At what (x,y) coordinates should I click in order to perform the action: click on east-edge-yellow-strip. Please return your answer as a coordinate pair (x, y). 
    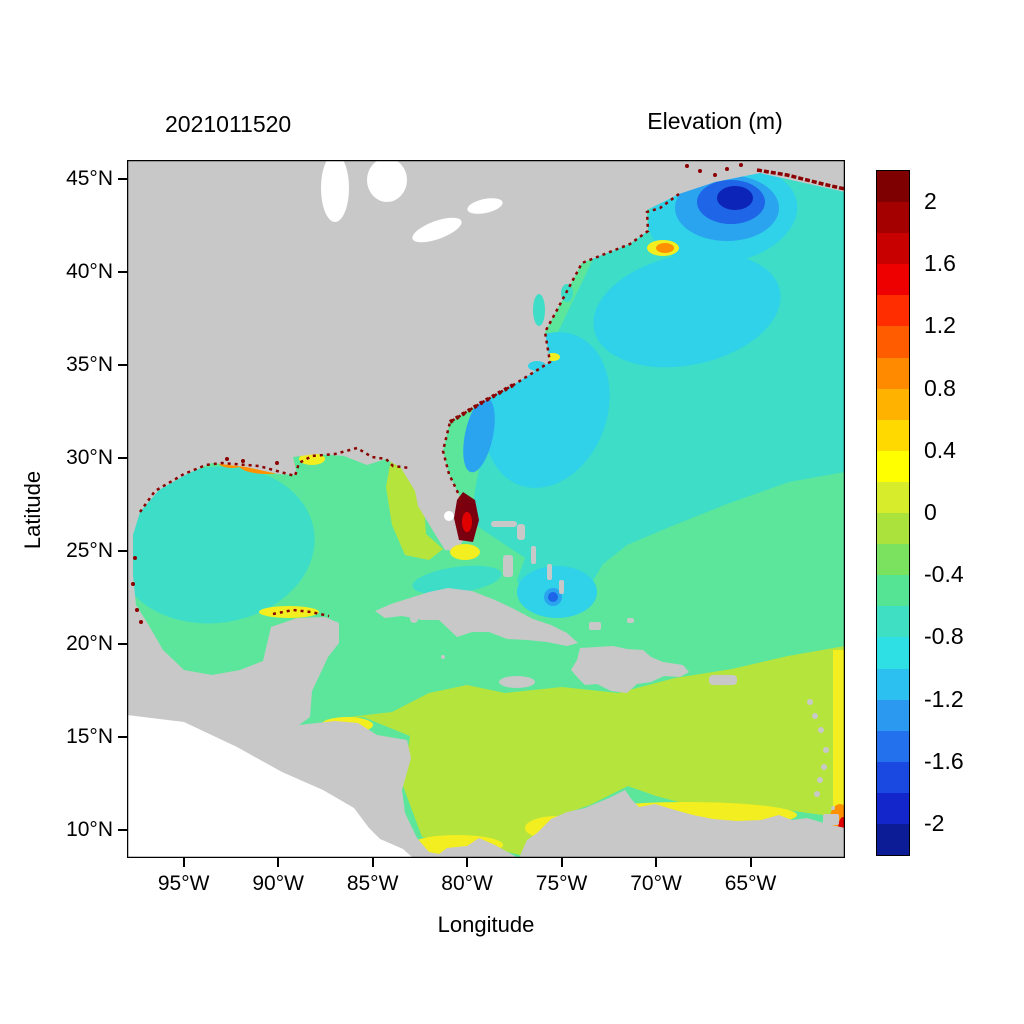
    Looking at the image, I should click on (839, 739).